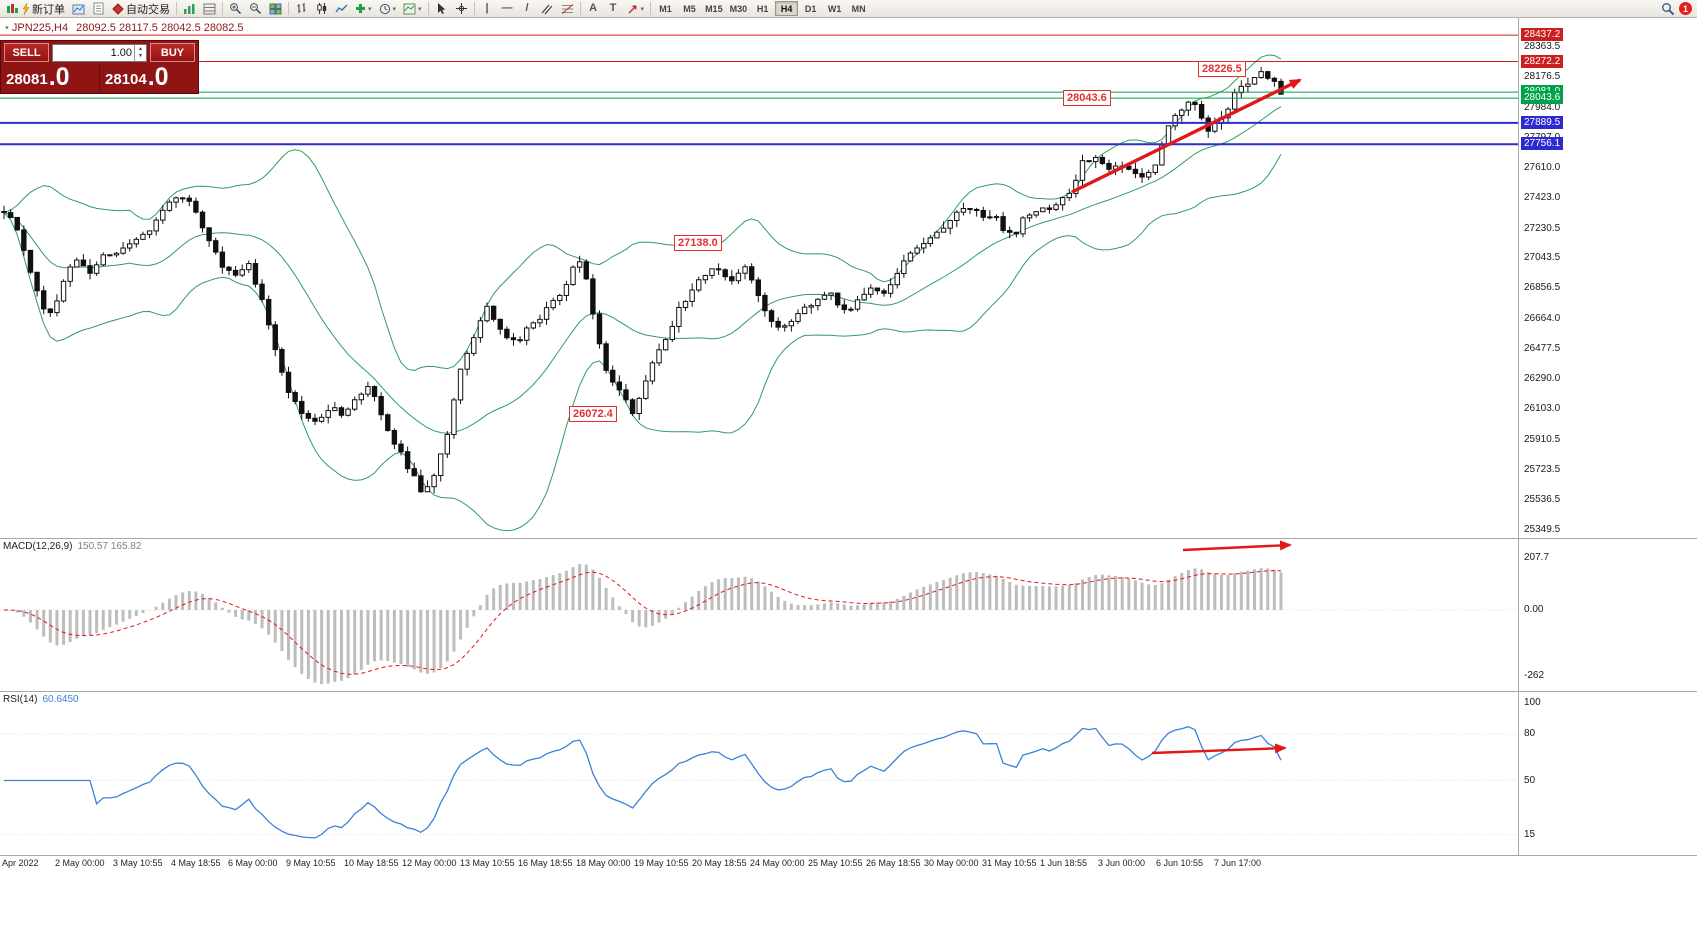  I want to click on macd-label: MACD(12,26,9) 150.57 165.82, so click(72, 546).